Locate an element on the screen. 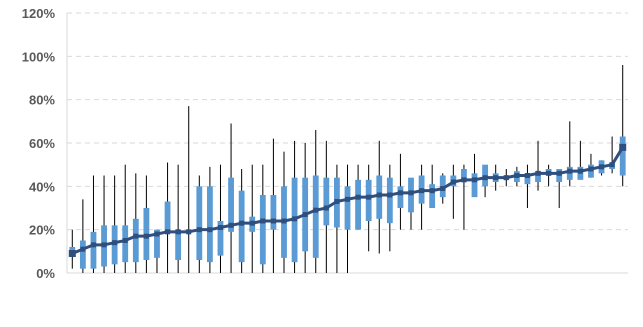 The image size is (643, 327). y-tick-label: 80% is located at coordinates (42, 100).